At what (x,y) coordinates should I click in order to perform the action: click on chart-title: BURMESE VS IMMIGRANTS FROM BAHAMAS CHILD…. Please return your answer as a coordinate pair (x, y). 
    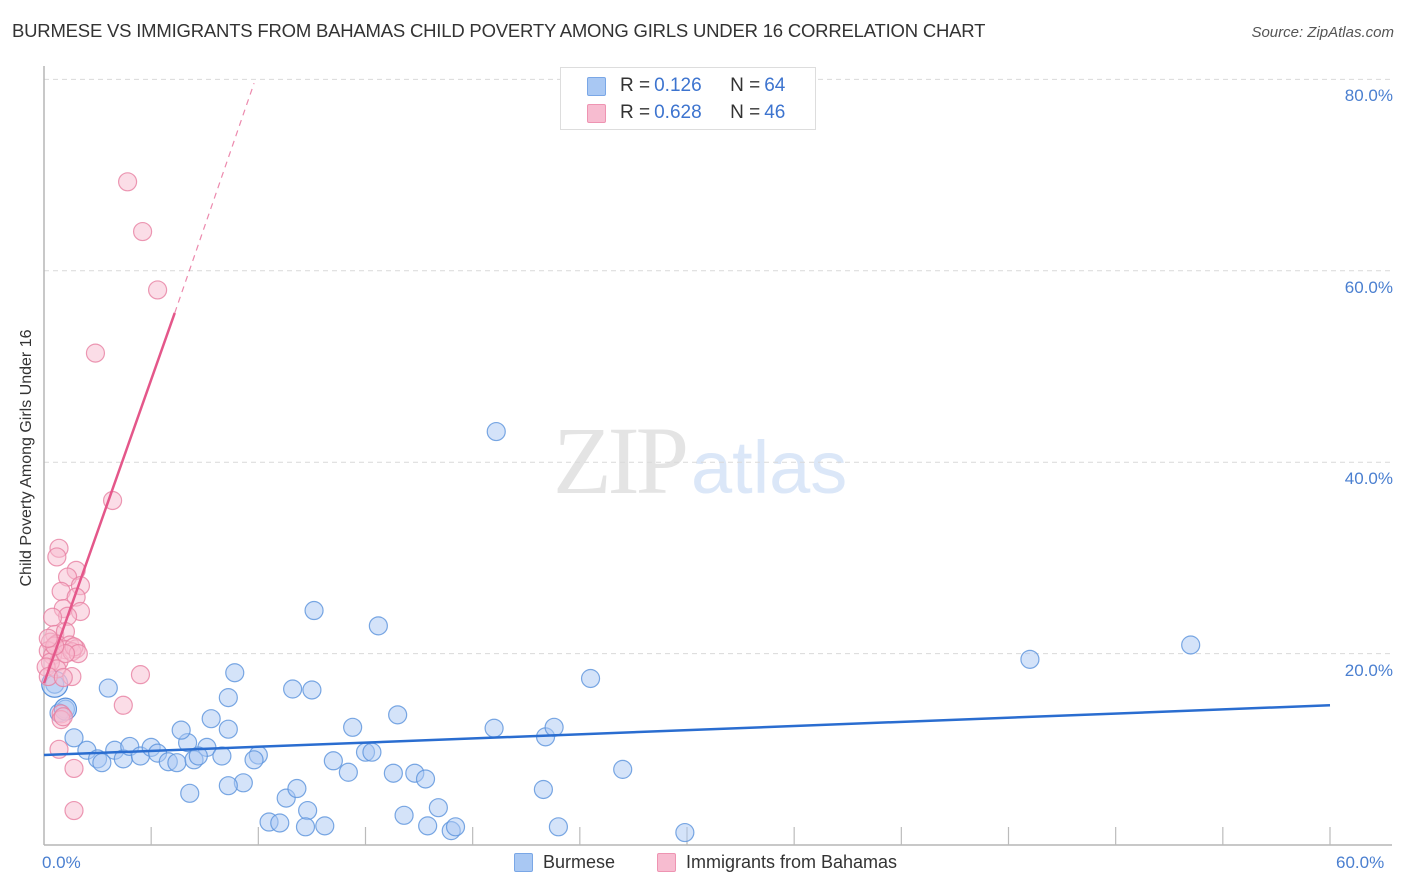
    Looking at the image, I should click on (499, 30).